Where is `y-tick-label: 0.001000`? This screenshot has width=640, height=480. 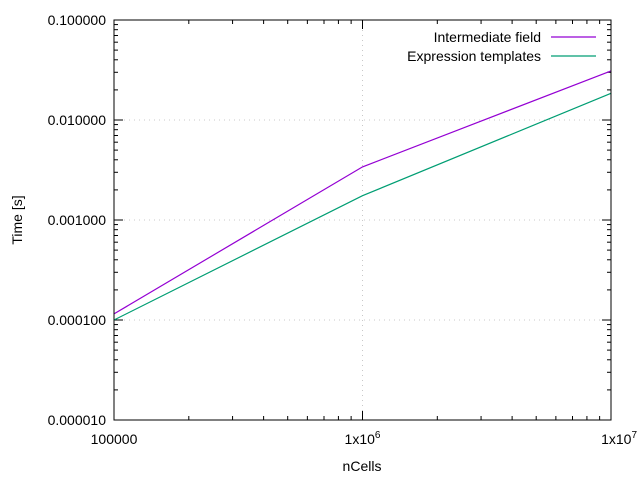 y-tick-label: 0.001000 is located at coordinates (77, 220).